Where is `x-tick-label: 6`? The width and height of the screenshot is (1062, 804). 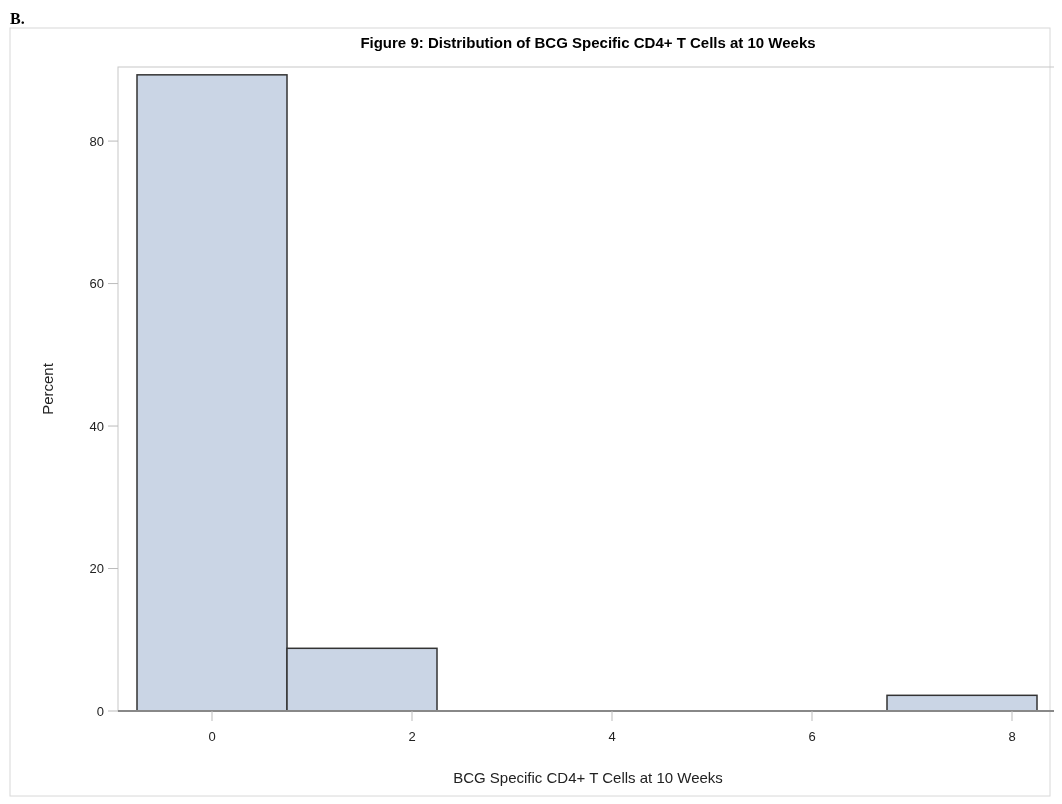
x-tick-label: 6 is located at coordinates (812, 736).